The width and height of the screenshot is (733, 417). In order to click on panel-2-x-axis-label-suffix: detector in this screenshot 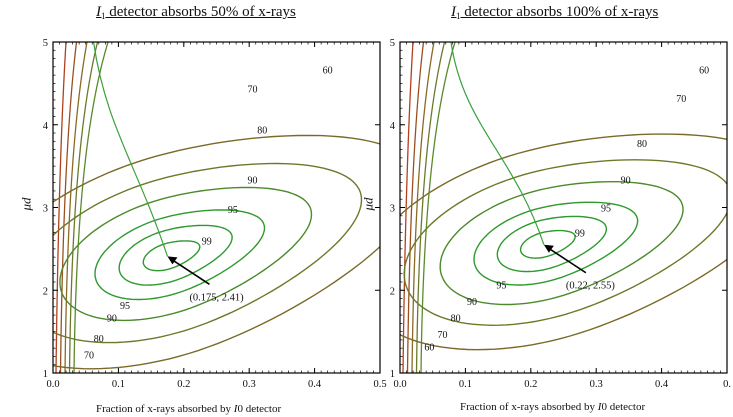, I will do `click(626, 407)`.